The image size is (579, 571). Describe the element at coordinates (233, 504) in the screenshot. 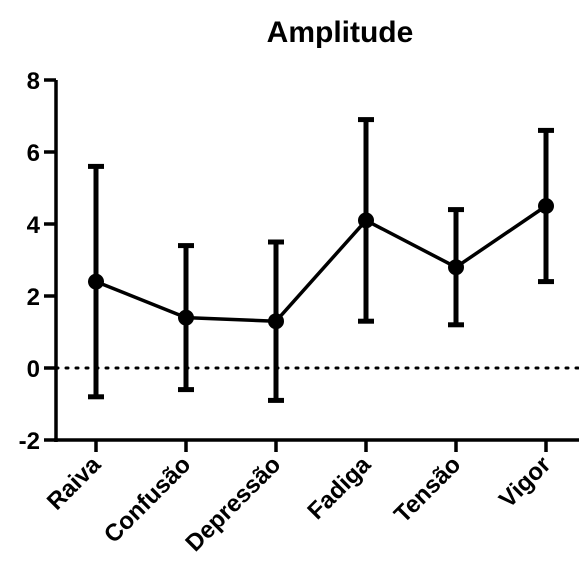

I see `x-tick-label: Depressão` at that location.